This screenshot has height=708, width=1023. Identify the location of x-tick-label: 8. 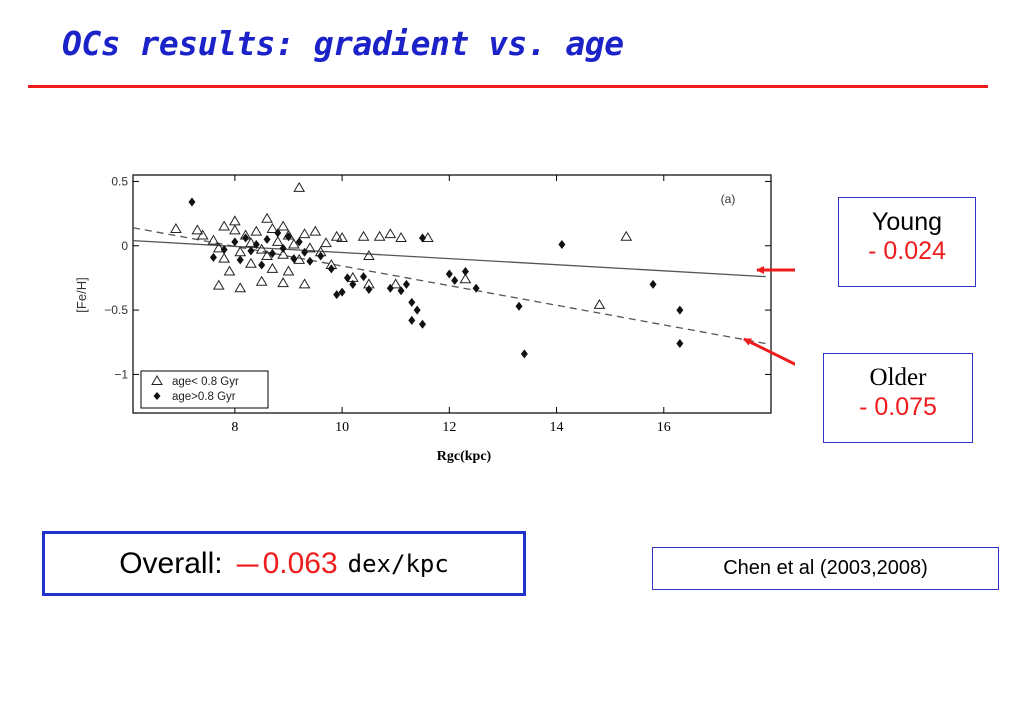
(234, 427).